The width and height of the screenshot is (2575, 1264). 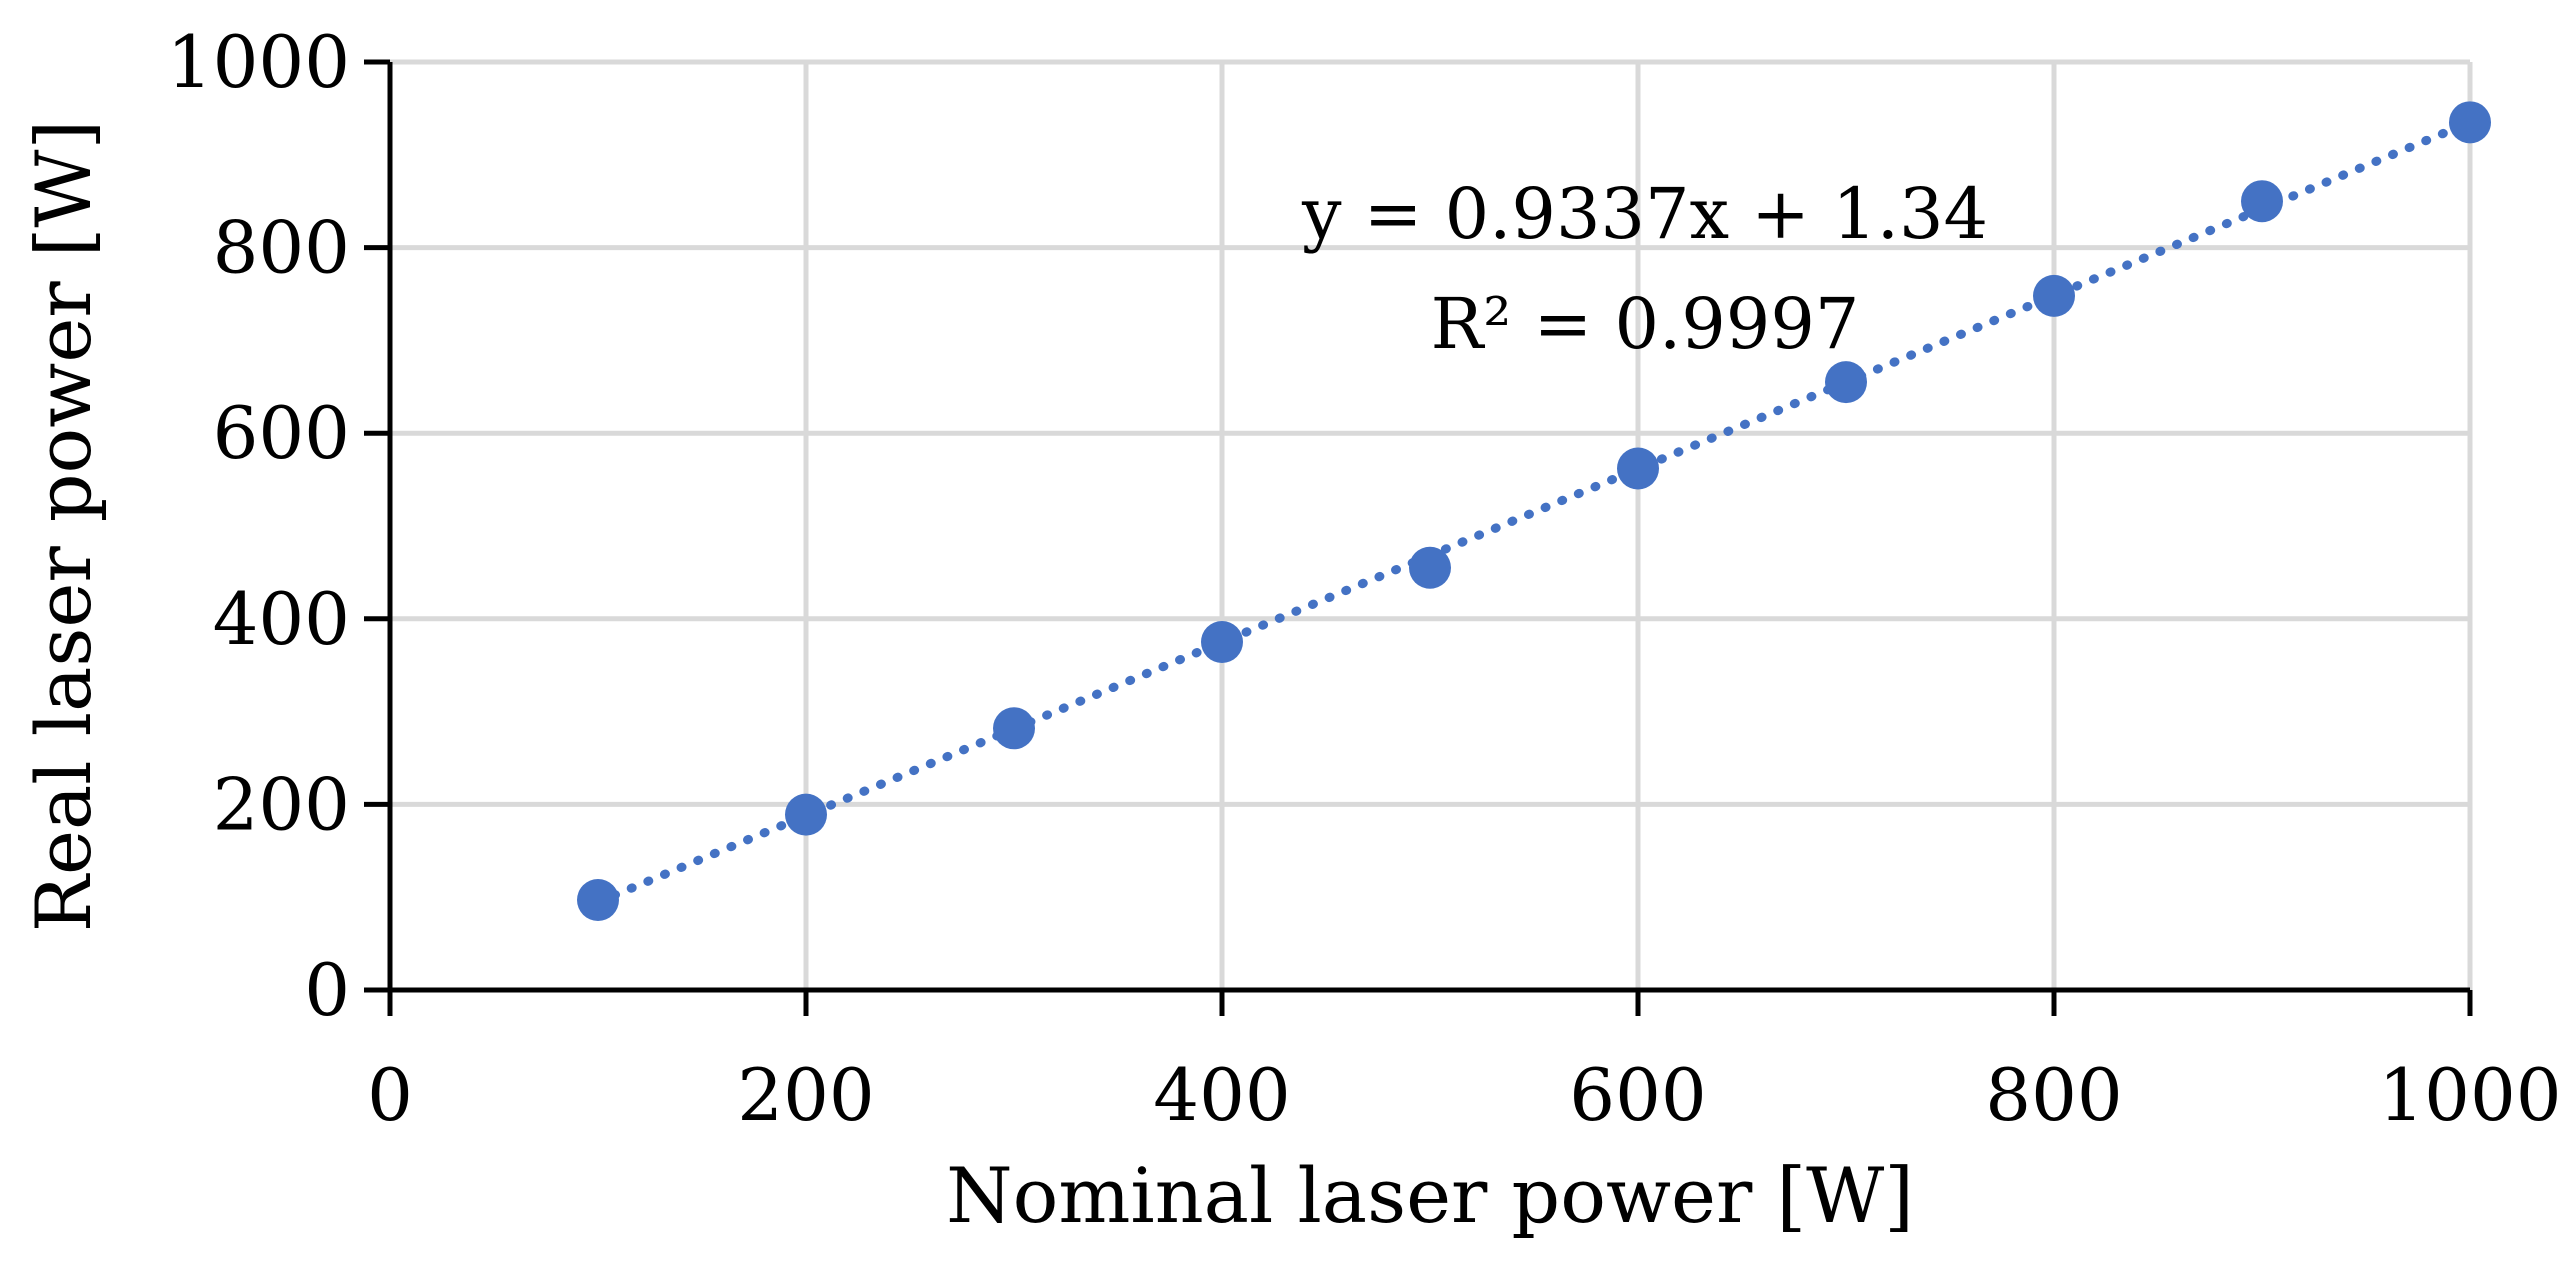 I want to click on trendline-equation: y = 0.9337x + 1.34, so click(x=1644, y=214).